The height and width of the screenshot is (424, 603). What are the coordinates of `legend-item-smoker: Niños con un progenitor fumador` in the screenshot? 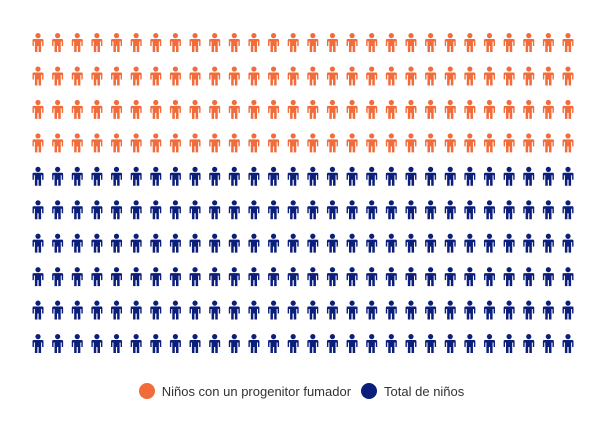 It's located at (245, 391).